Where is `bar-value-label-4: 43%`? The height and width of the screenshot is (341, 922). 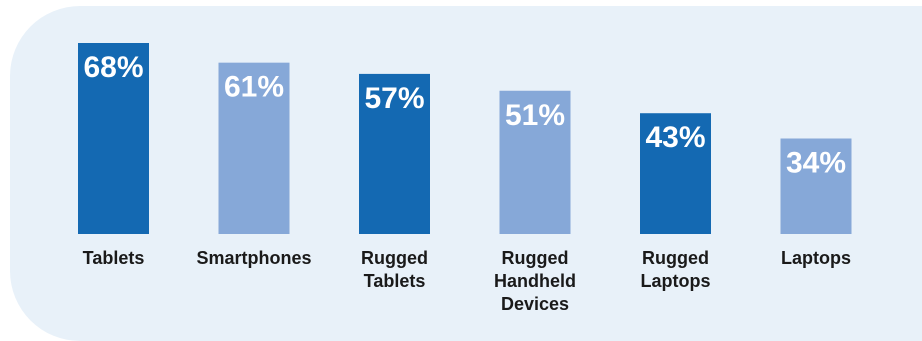 bar-value-label-4: 43% is located at coordinates (675, 137).